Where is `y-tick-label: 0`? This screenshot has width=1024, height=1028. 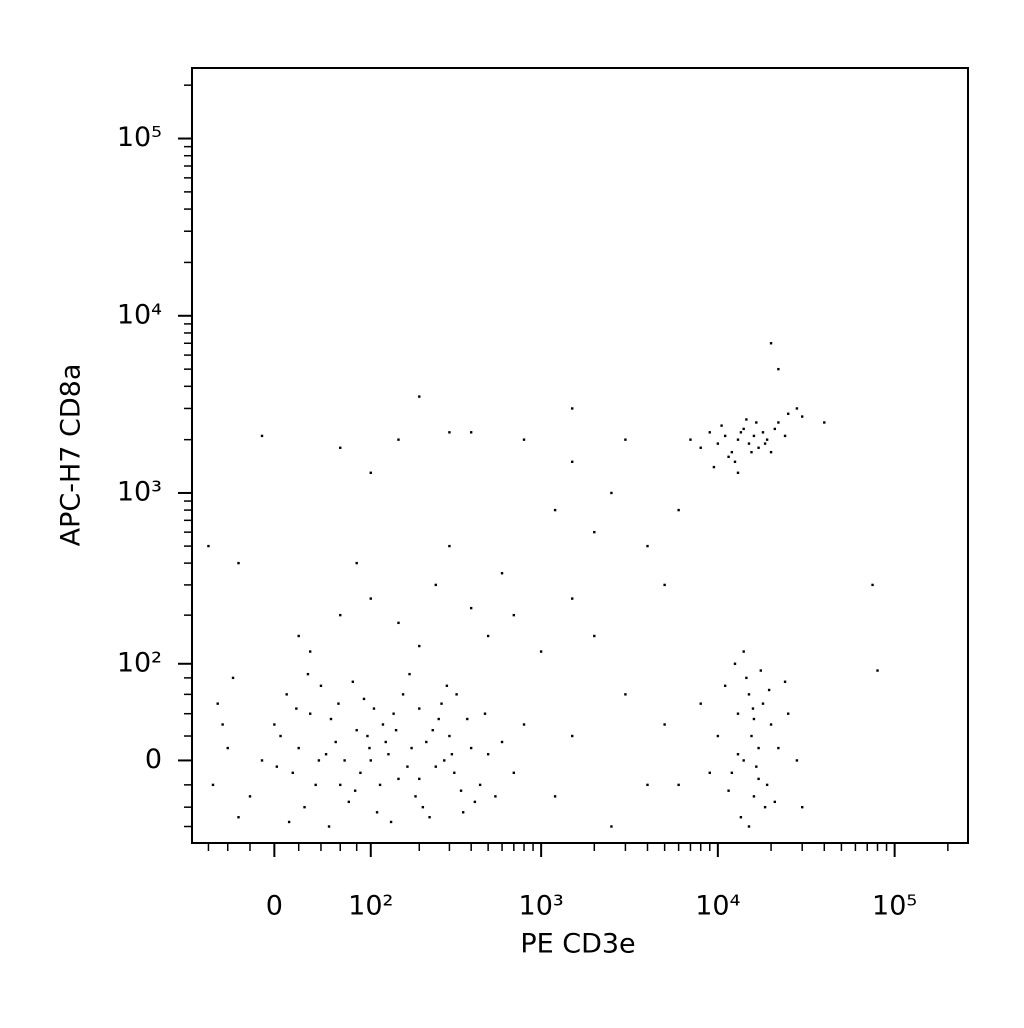
y-tick-label: 0 is located at coordinates (153, 759).